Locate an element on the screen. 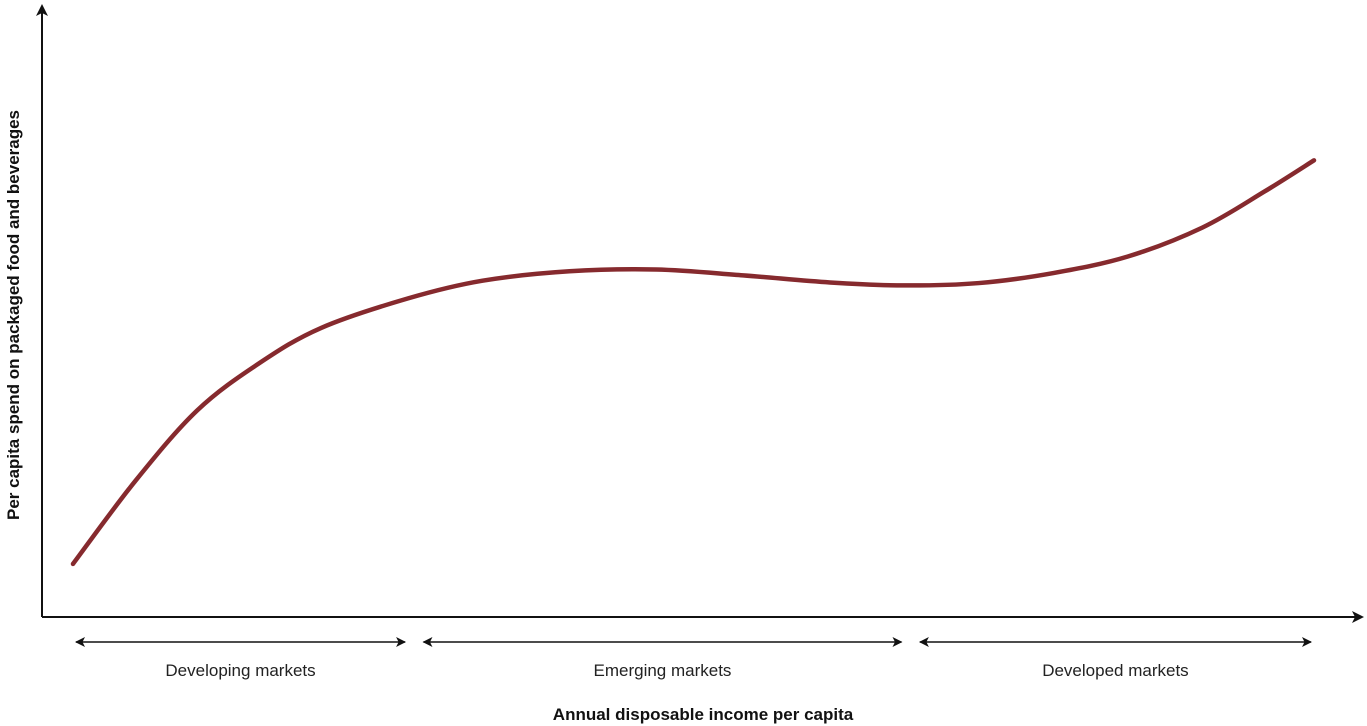  segment-label-developing: Developing markets is located at coordinates (240, 670).